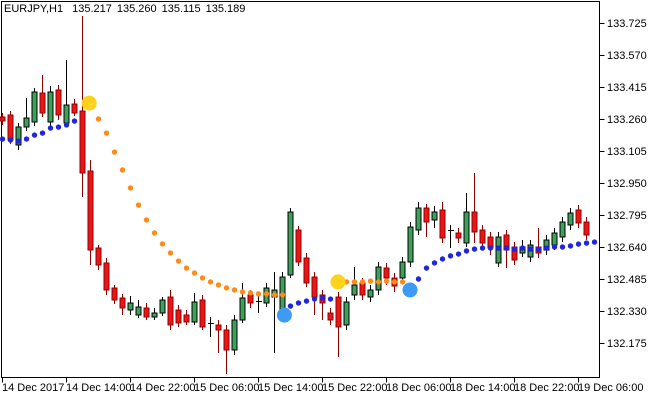 This screenshot has height=400, width=650. What do you see at coordinates (34, 9) in the screenshot?
I see `symbol-timeframe-label: EURJPY,H1` at bounding box center [34, 9].